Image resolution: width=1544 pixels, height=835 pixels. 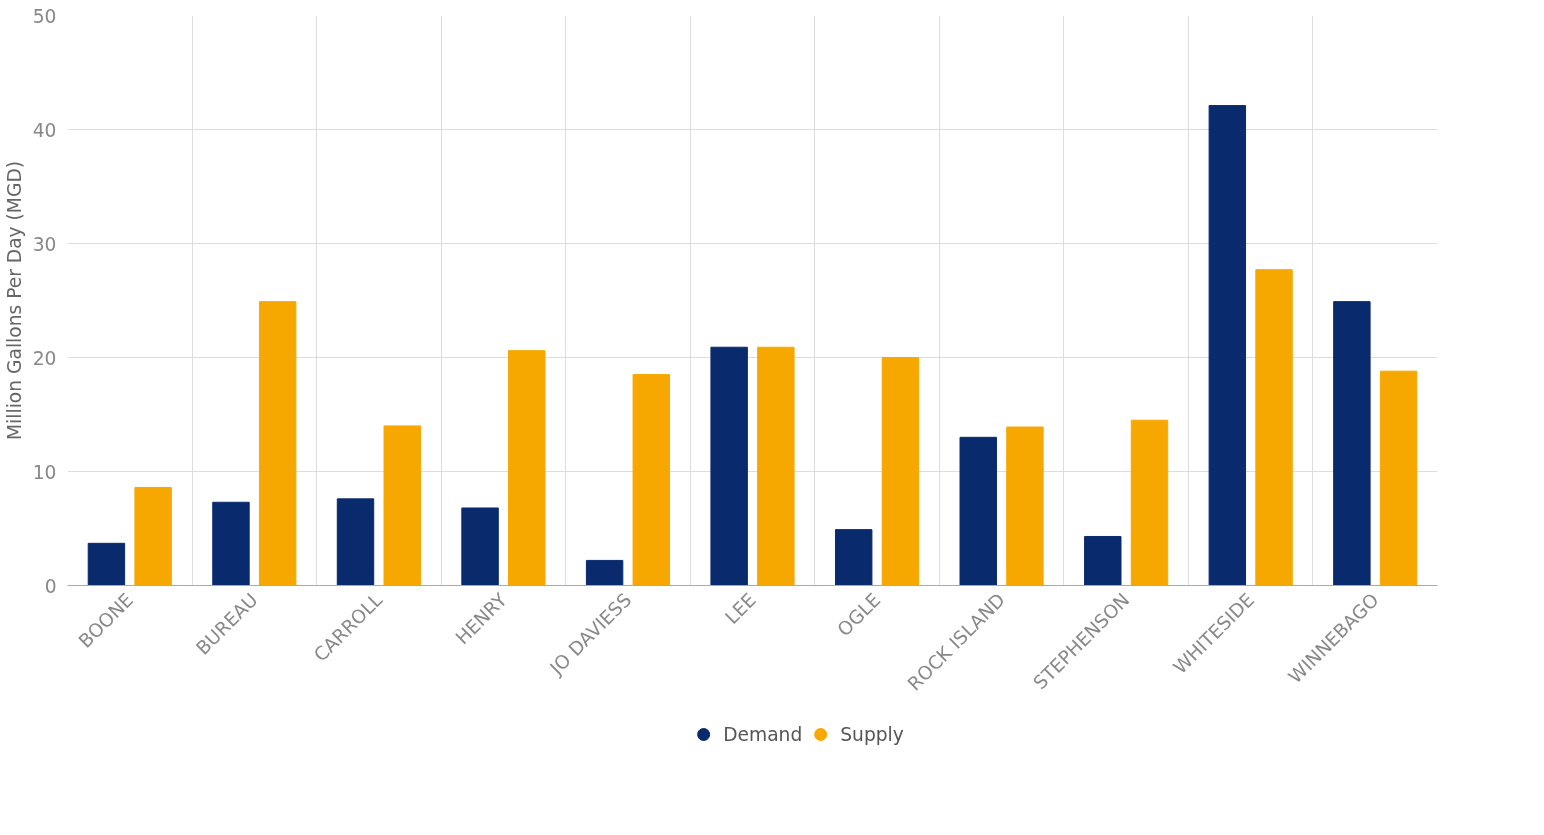 I want to click on y-tick-label: 50, so click(x=44, y=16).